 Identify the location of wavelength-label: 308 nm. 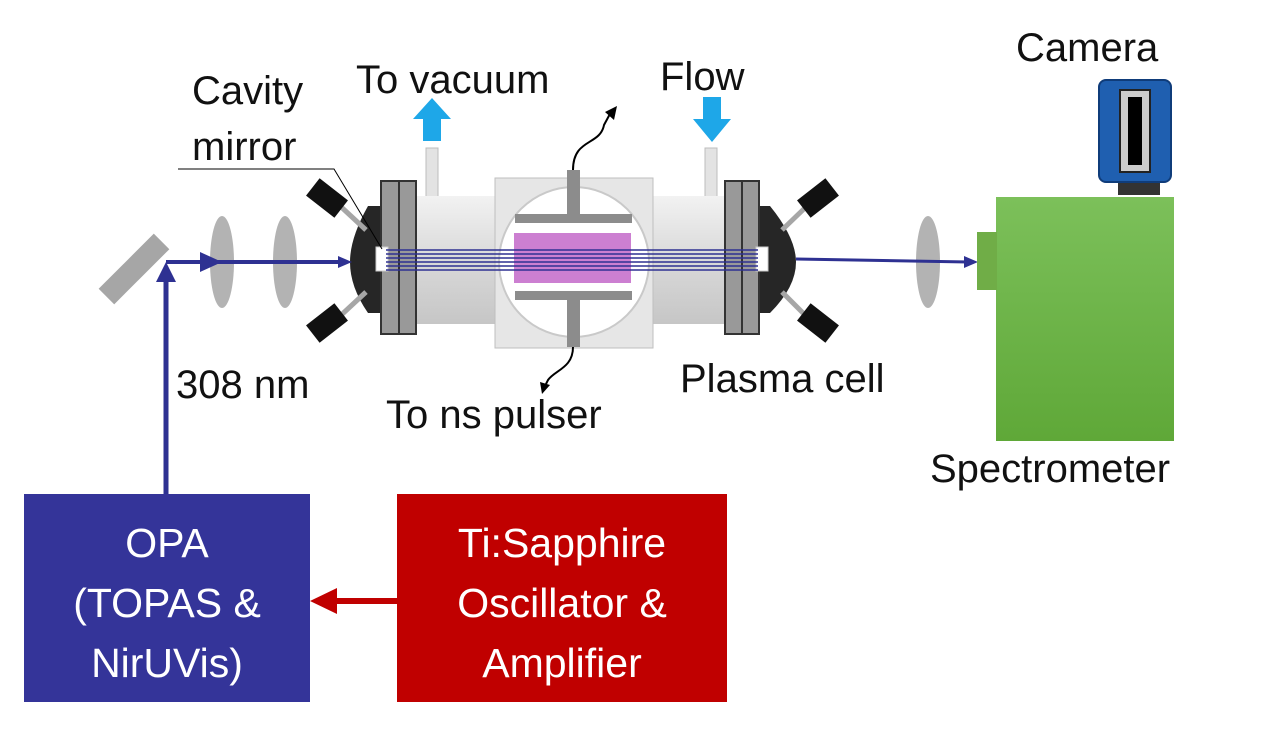
(242, 385).